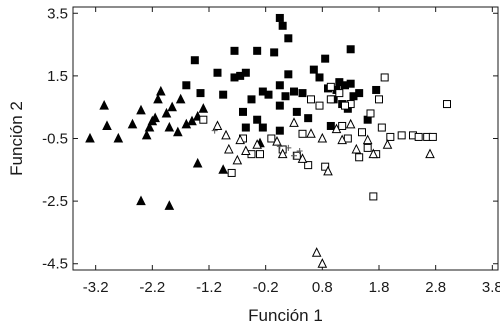  Describe the element at coordinates (379, 287) in the screenshot. I see `x-tick-label: 1.8` at that location.